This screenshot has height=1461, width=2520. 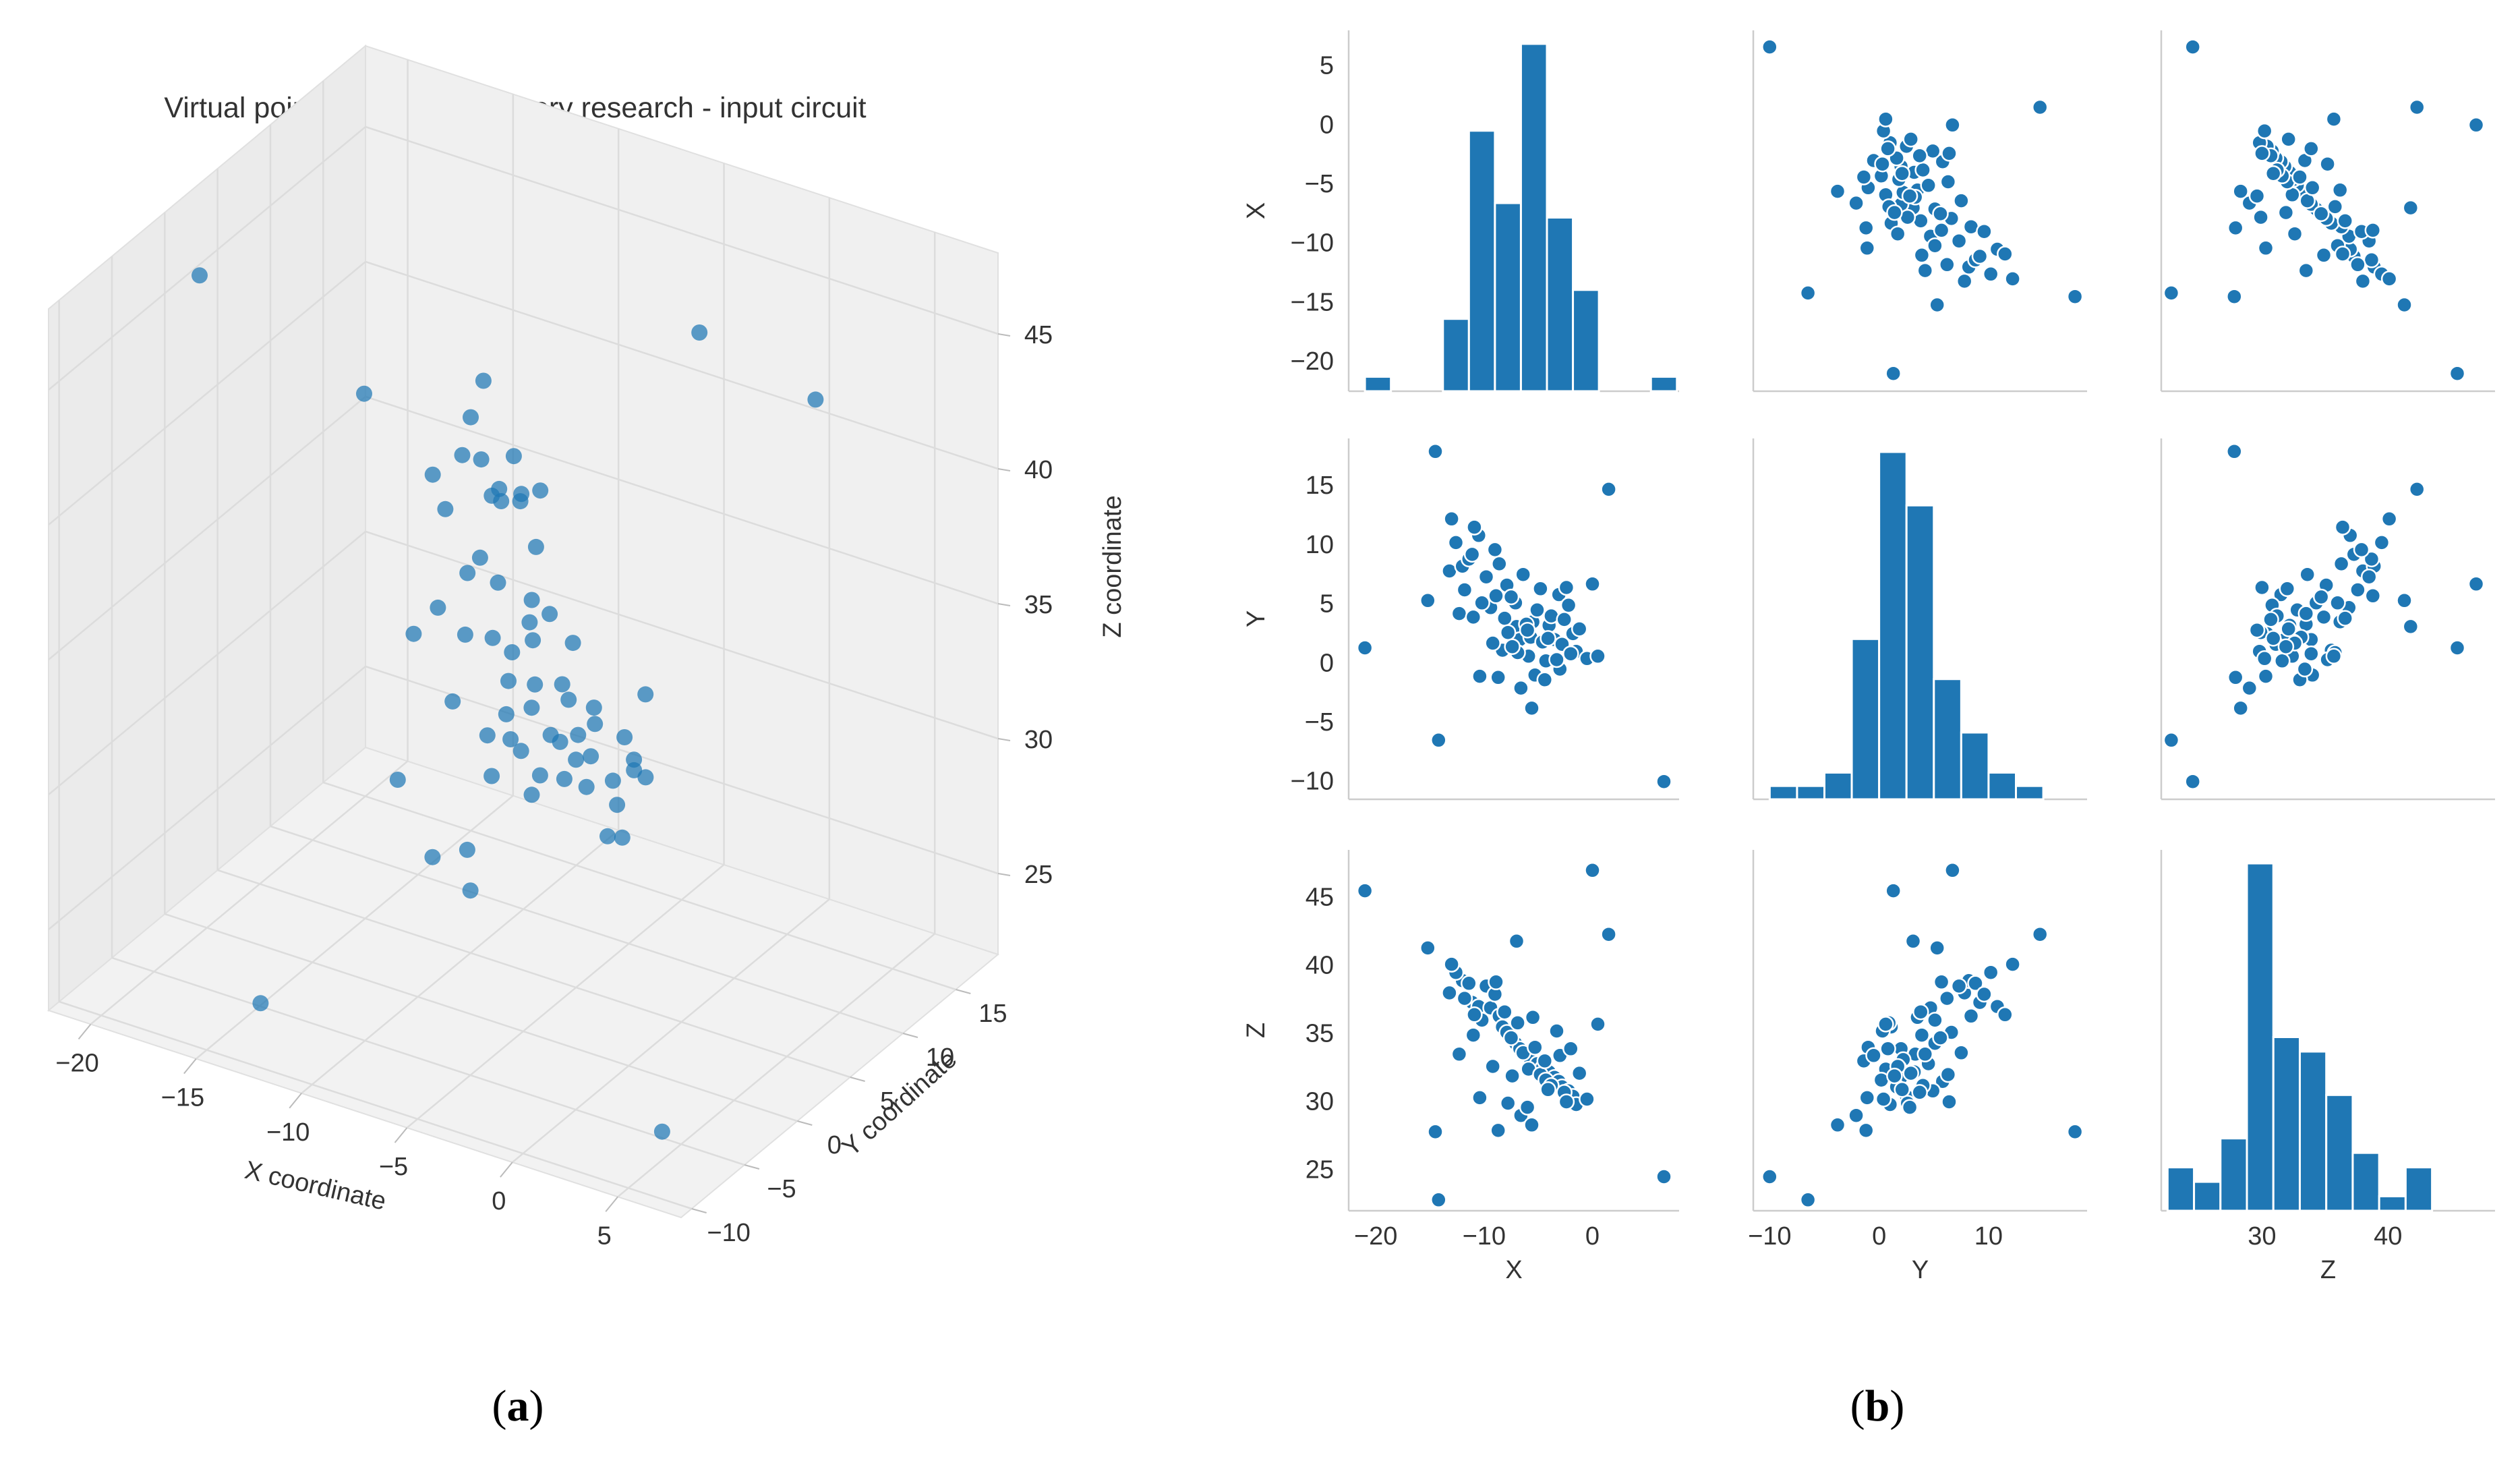 What do you see at coordinates (1879, 1236) in the screenshot?
I see `pair-x-tick: 0` at bounding box center [1879, 1236].